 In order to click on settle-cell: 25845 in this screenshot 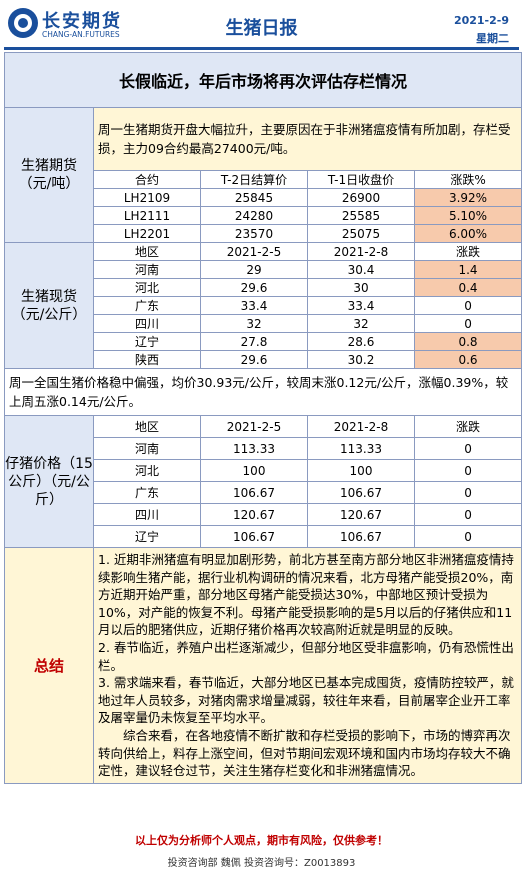, I will do `click(254, 197)`.